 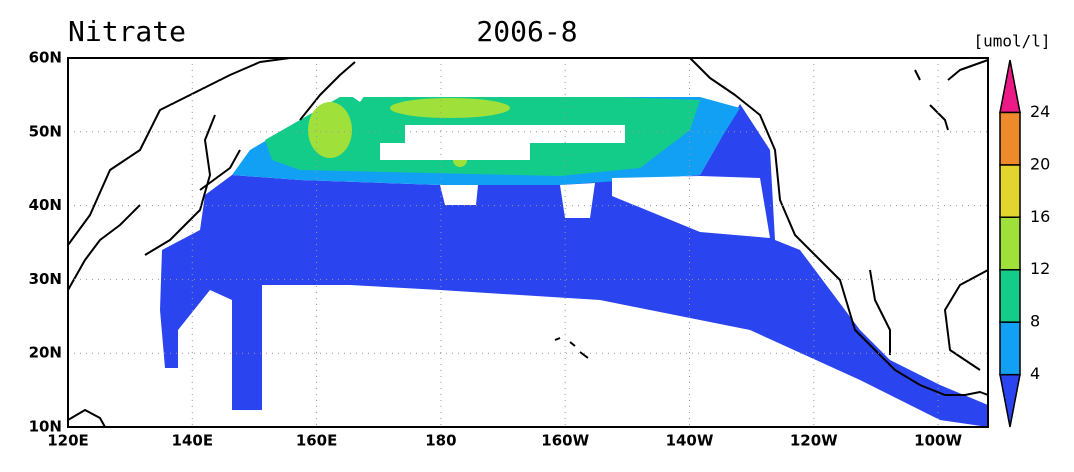 What do you see at coordinates (1040, 216) in the screenshot?
I see `colorbar-label: 16` at bounding box center [1040, 216].